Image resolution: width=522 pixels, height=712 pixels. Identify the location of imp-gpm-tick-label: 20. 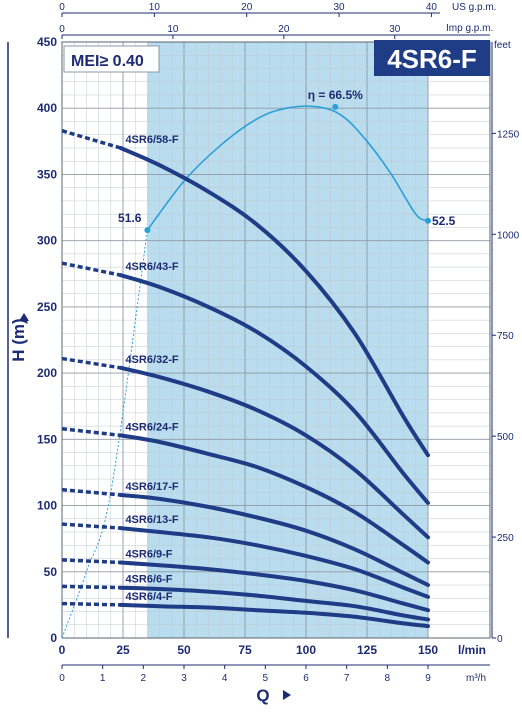
(284, 29).